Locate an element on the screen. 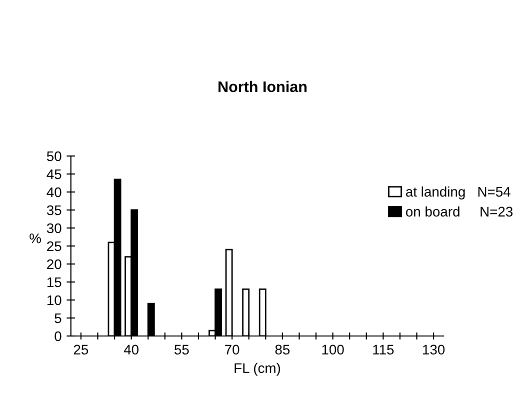  x-tick-label: 100 is located at coordinates (333, 349).